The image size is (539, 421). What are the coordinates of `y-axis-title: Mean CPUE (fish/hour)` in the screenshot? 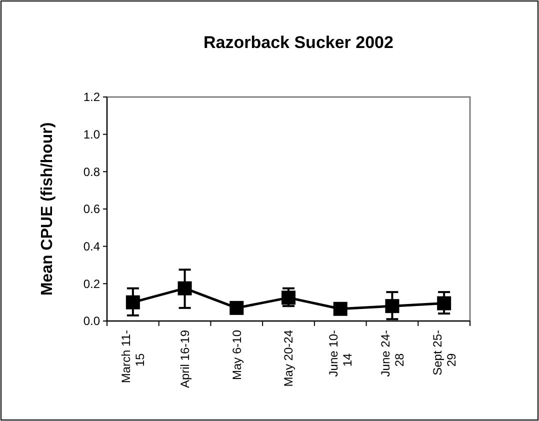 It's located at (47, 209).